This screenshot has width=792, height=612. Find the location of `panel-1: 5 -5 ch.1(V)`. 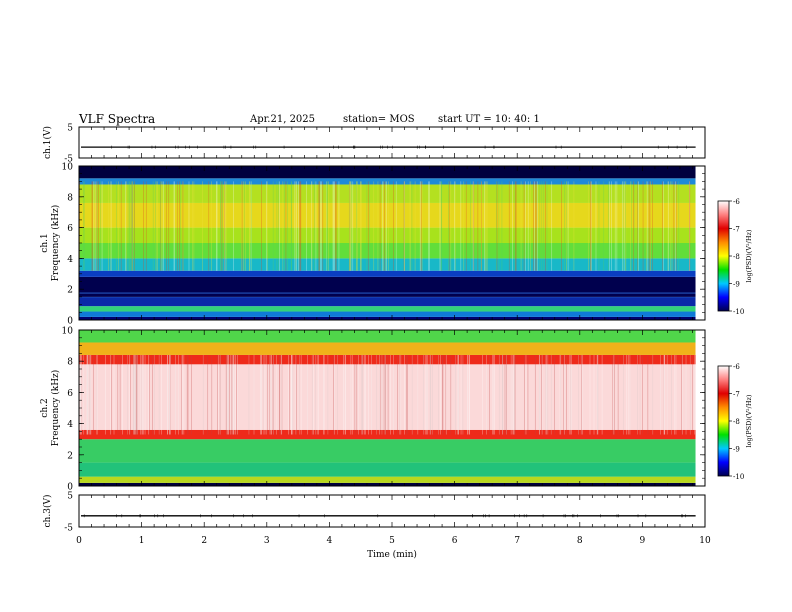

panel-1: 5 -5 ch.1(V) is located at coordinates (374, 144).